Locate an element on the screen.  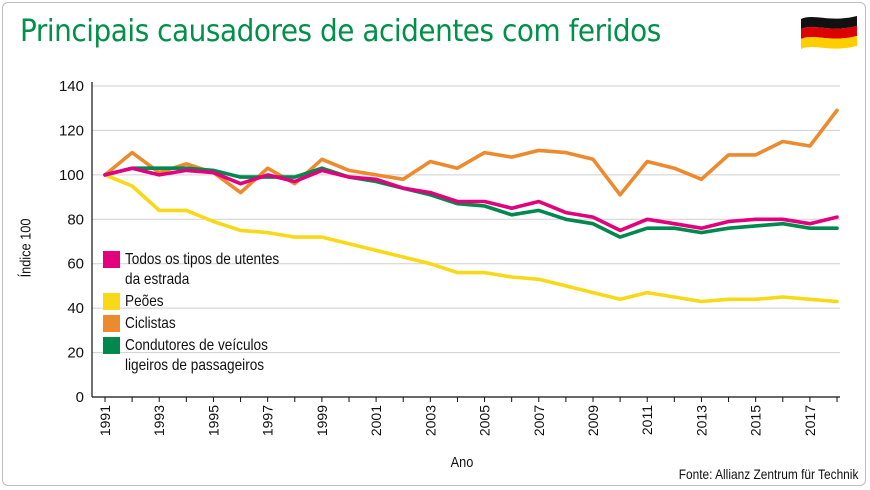
x-tick-label: 1999 is located at coordinates (322, 420).